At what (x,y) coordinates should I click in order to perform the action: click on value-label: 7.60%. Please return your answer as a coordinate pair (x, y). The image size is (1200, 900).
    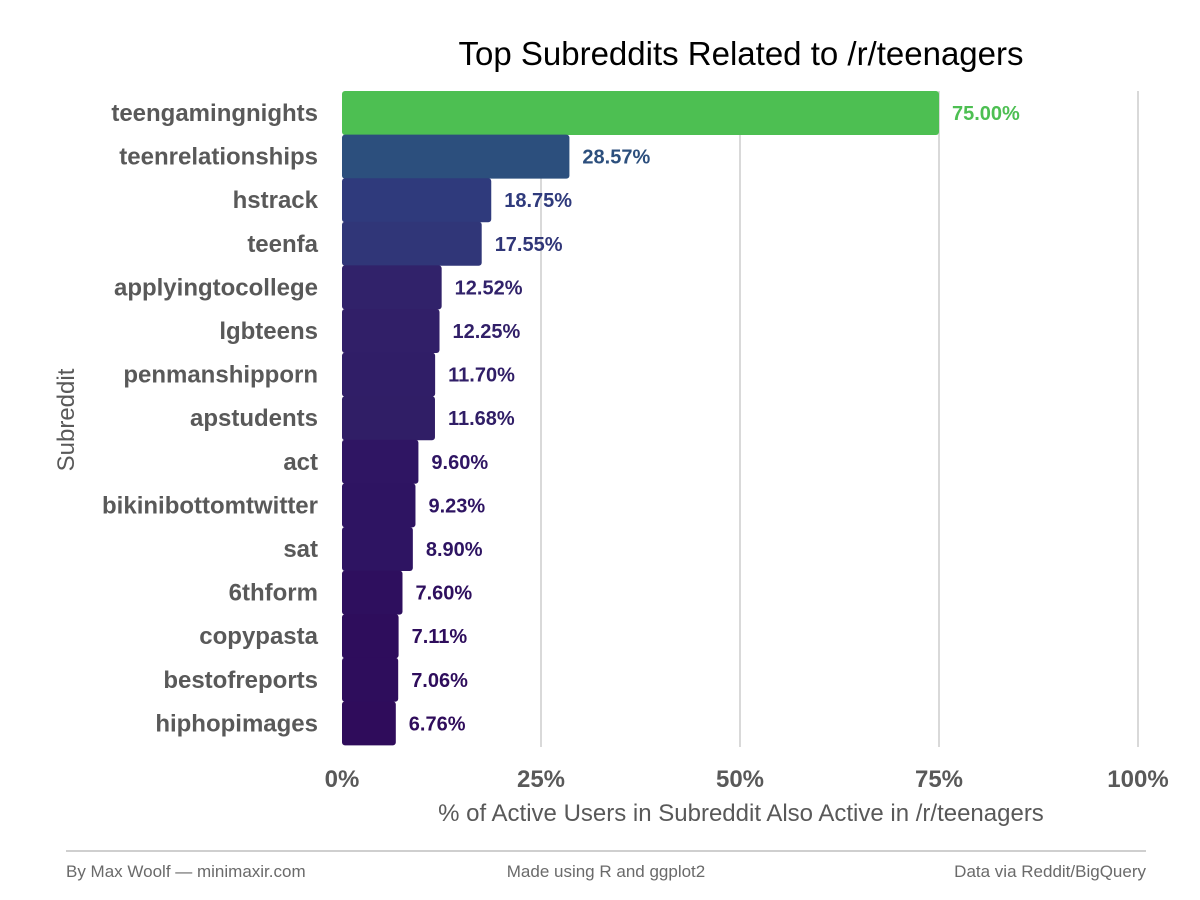
    Looking at the image, I should click on (443, 594).